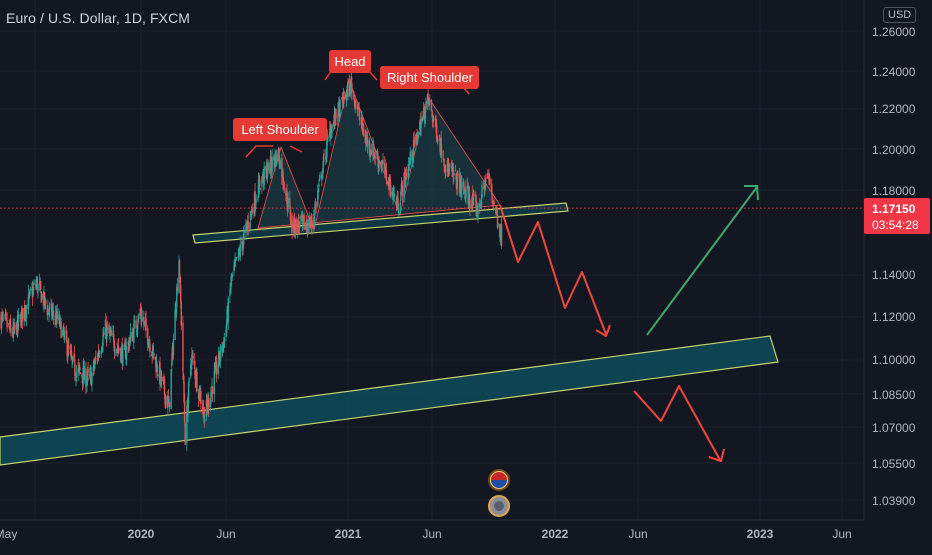  Describe the element at coordinates (380, 223) in the screenshot. I see `neckline-zone` at that location.